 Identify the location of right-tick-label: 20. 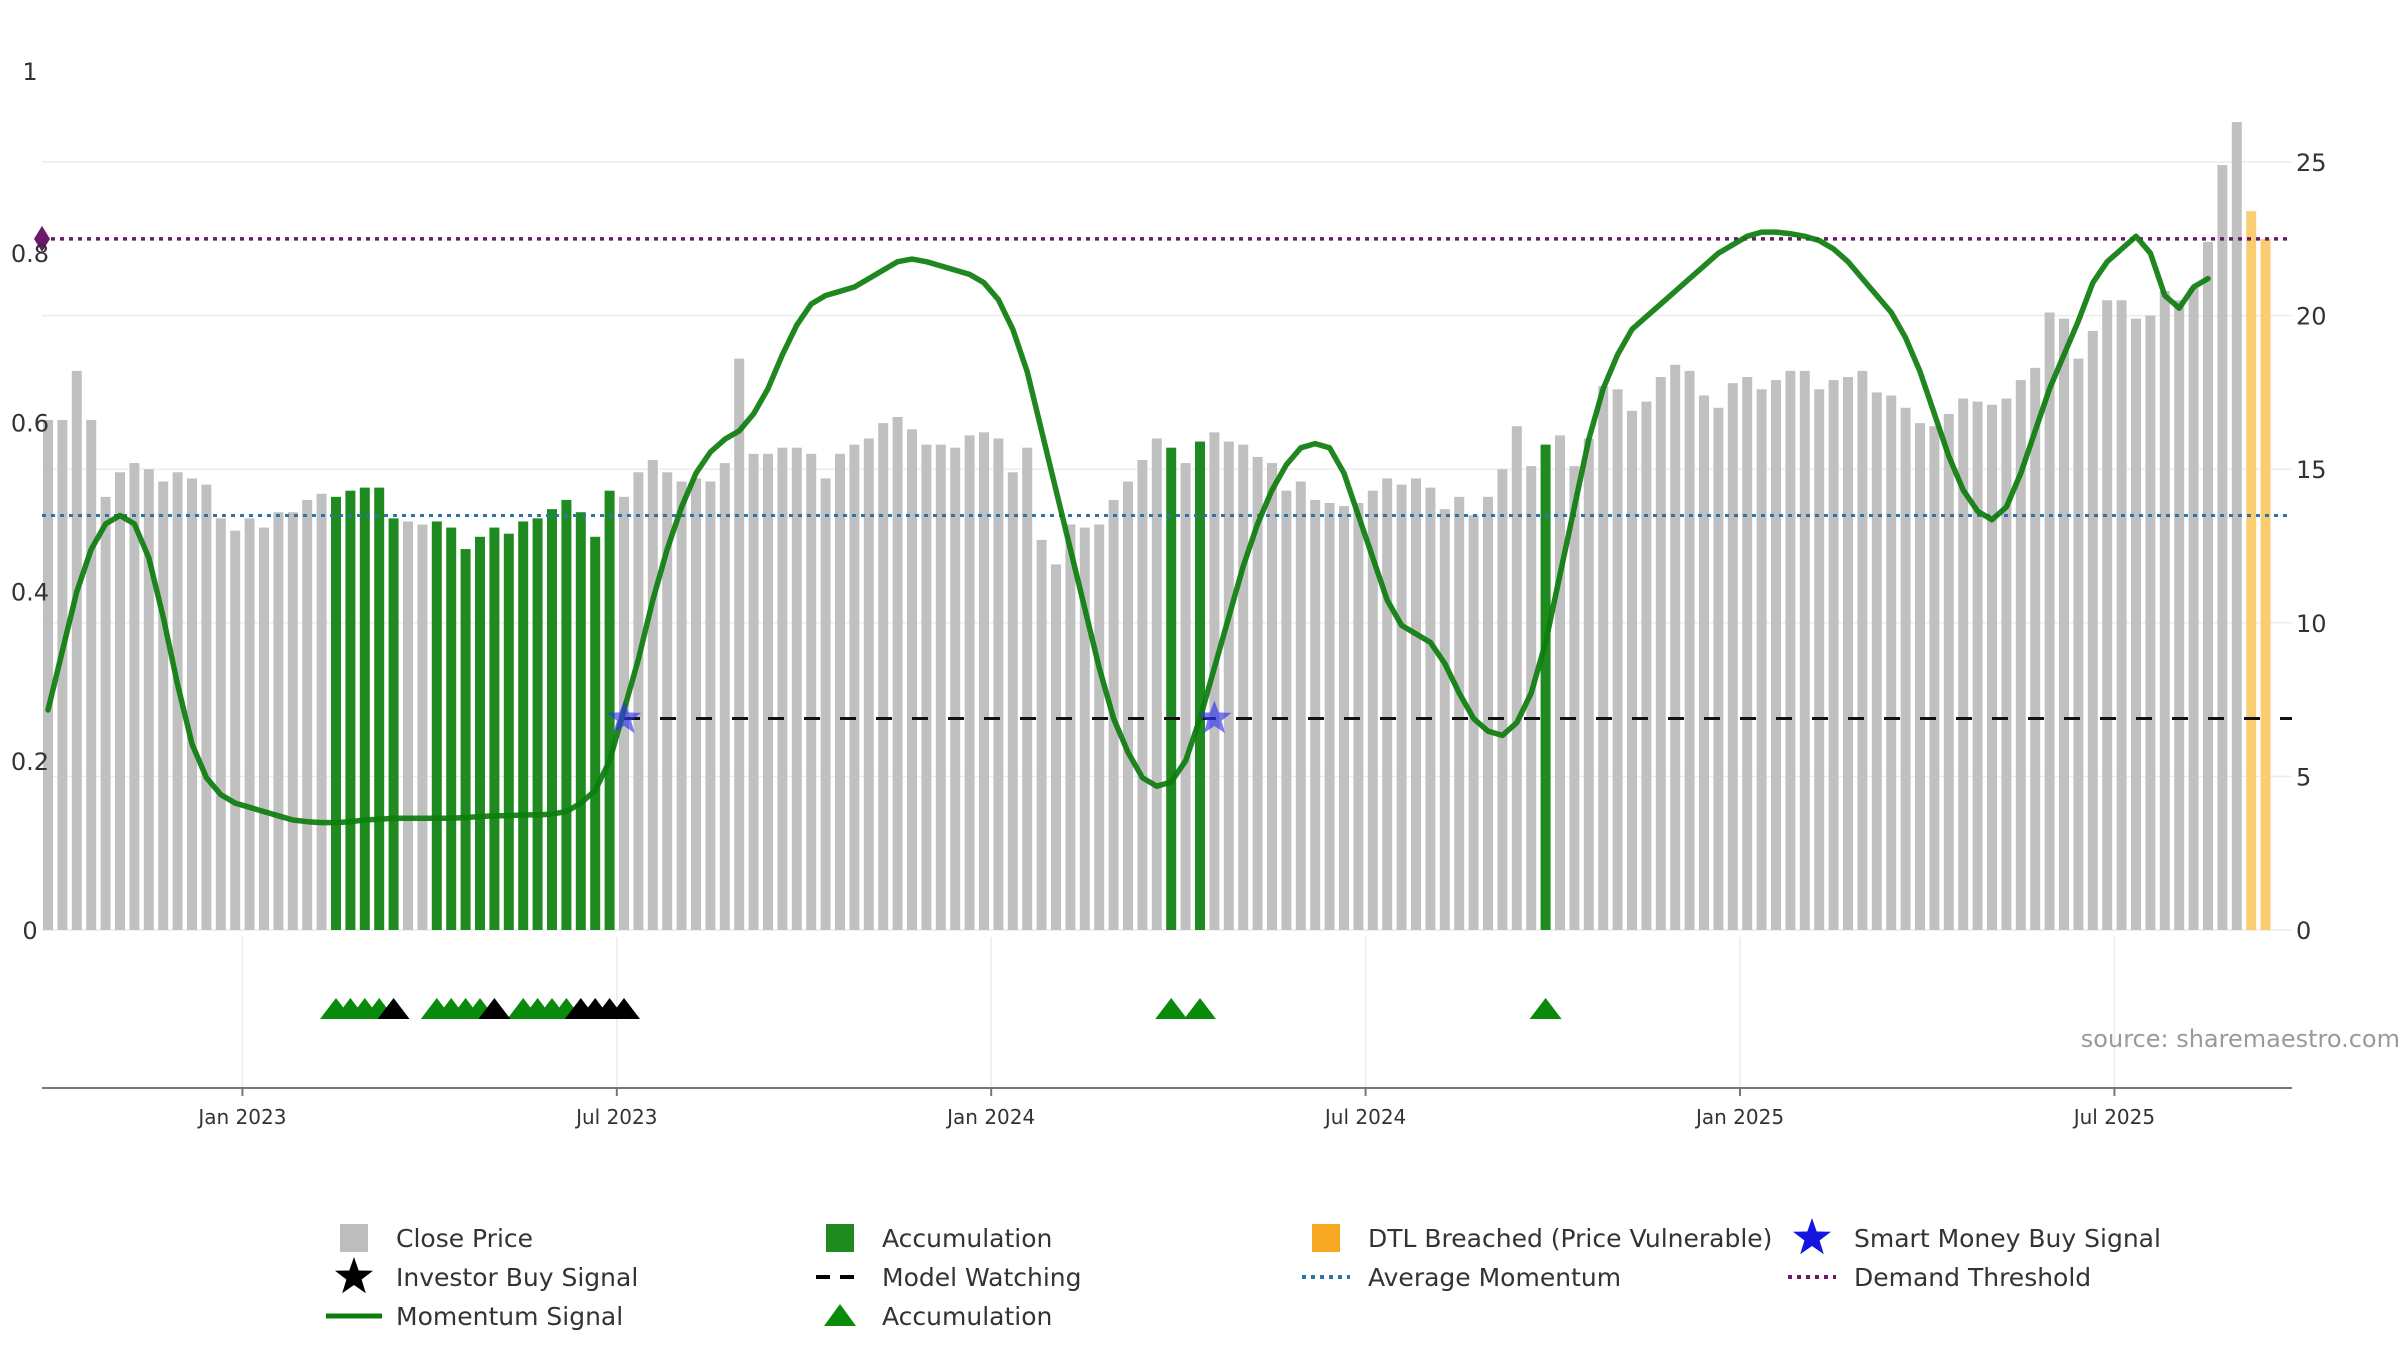
(2311, 317).